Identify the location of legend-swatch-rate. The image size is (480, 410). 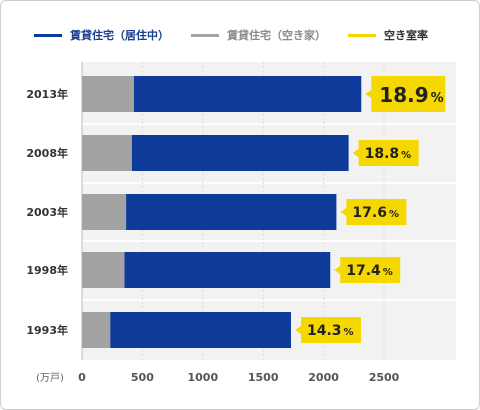
(362, 35).